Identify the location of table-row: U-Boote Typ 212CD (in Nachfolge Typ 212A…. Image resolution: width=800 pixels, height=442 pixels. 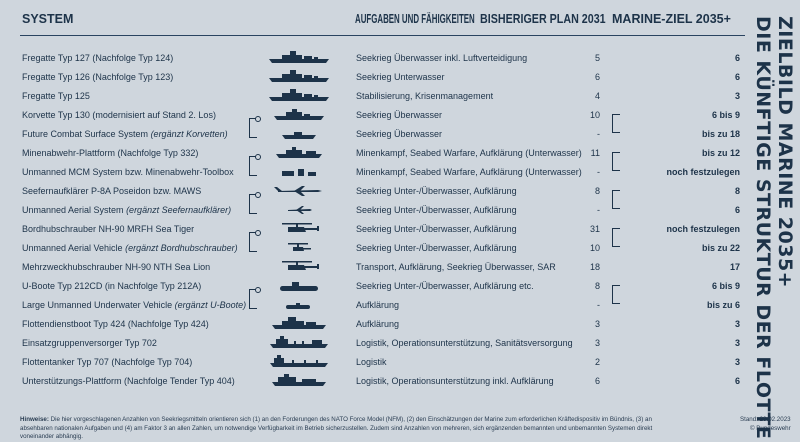
(372, 285).